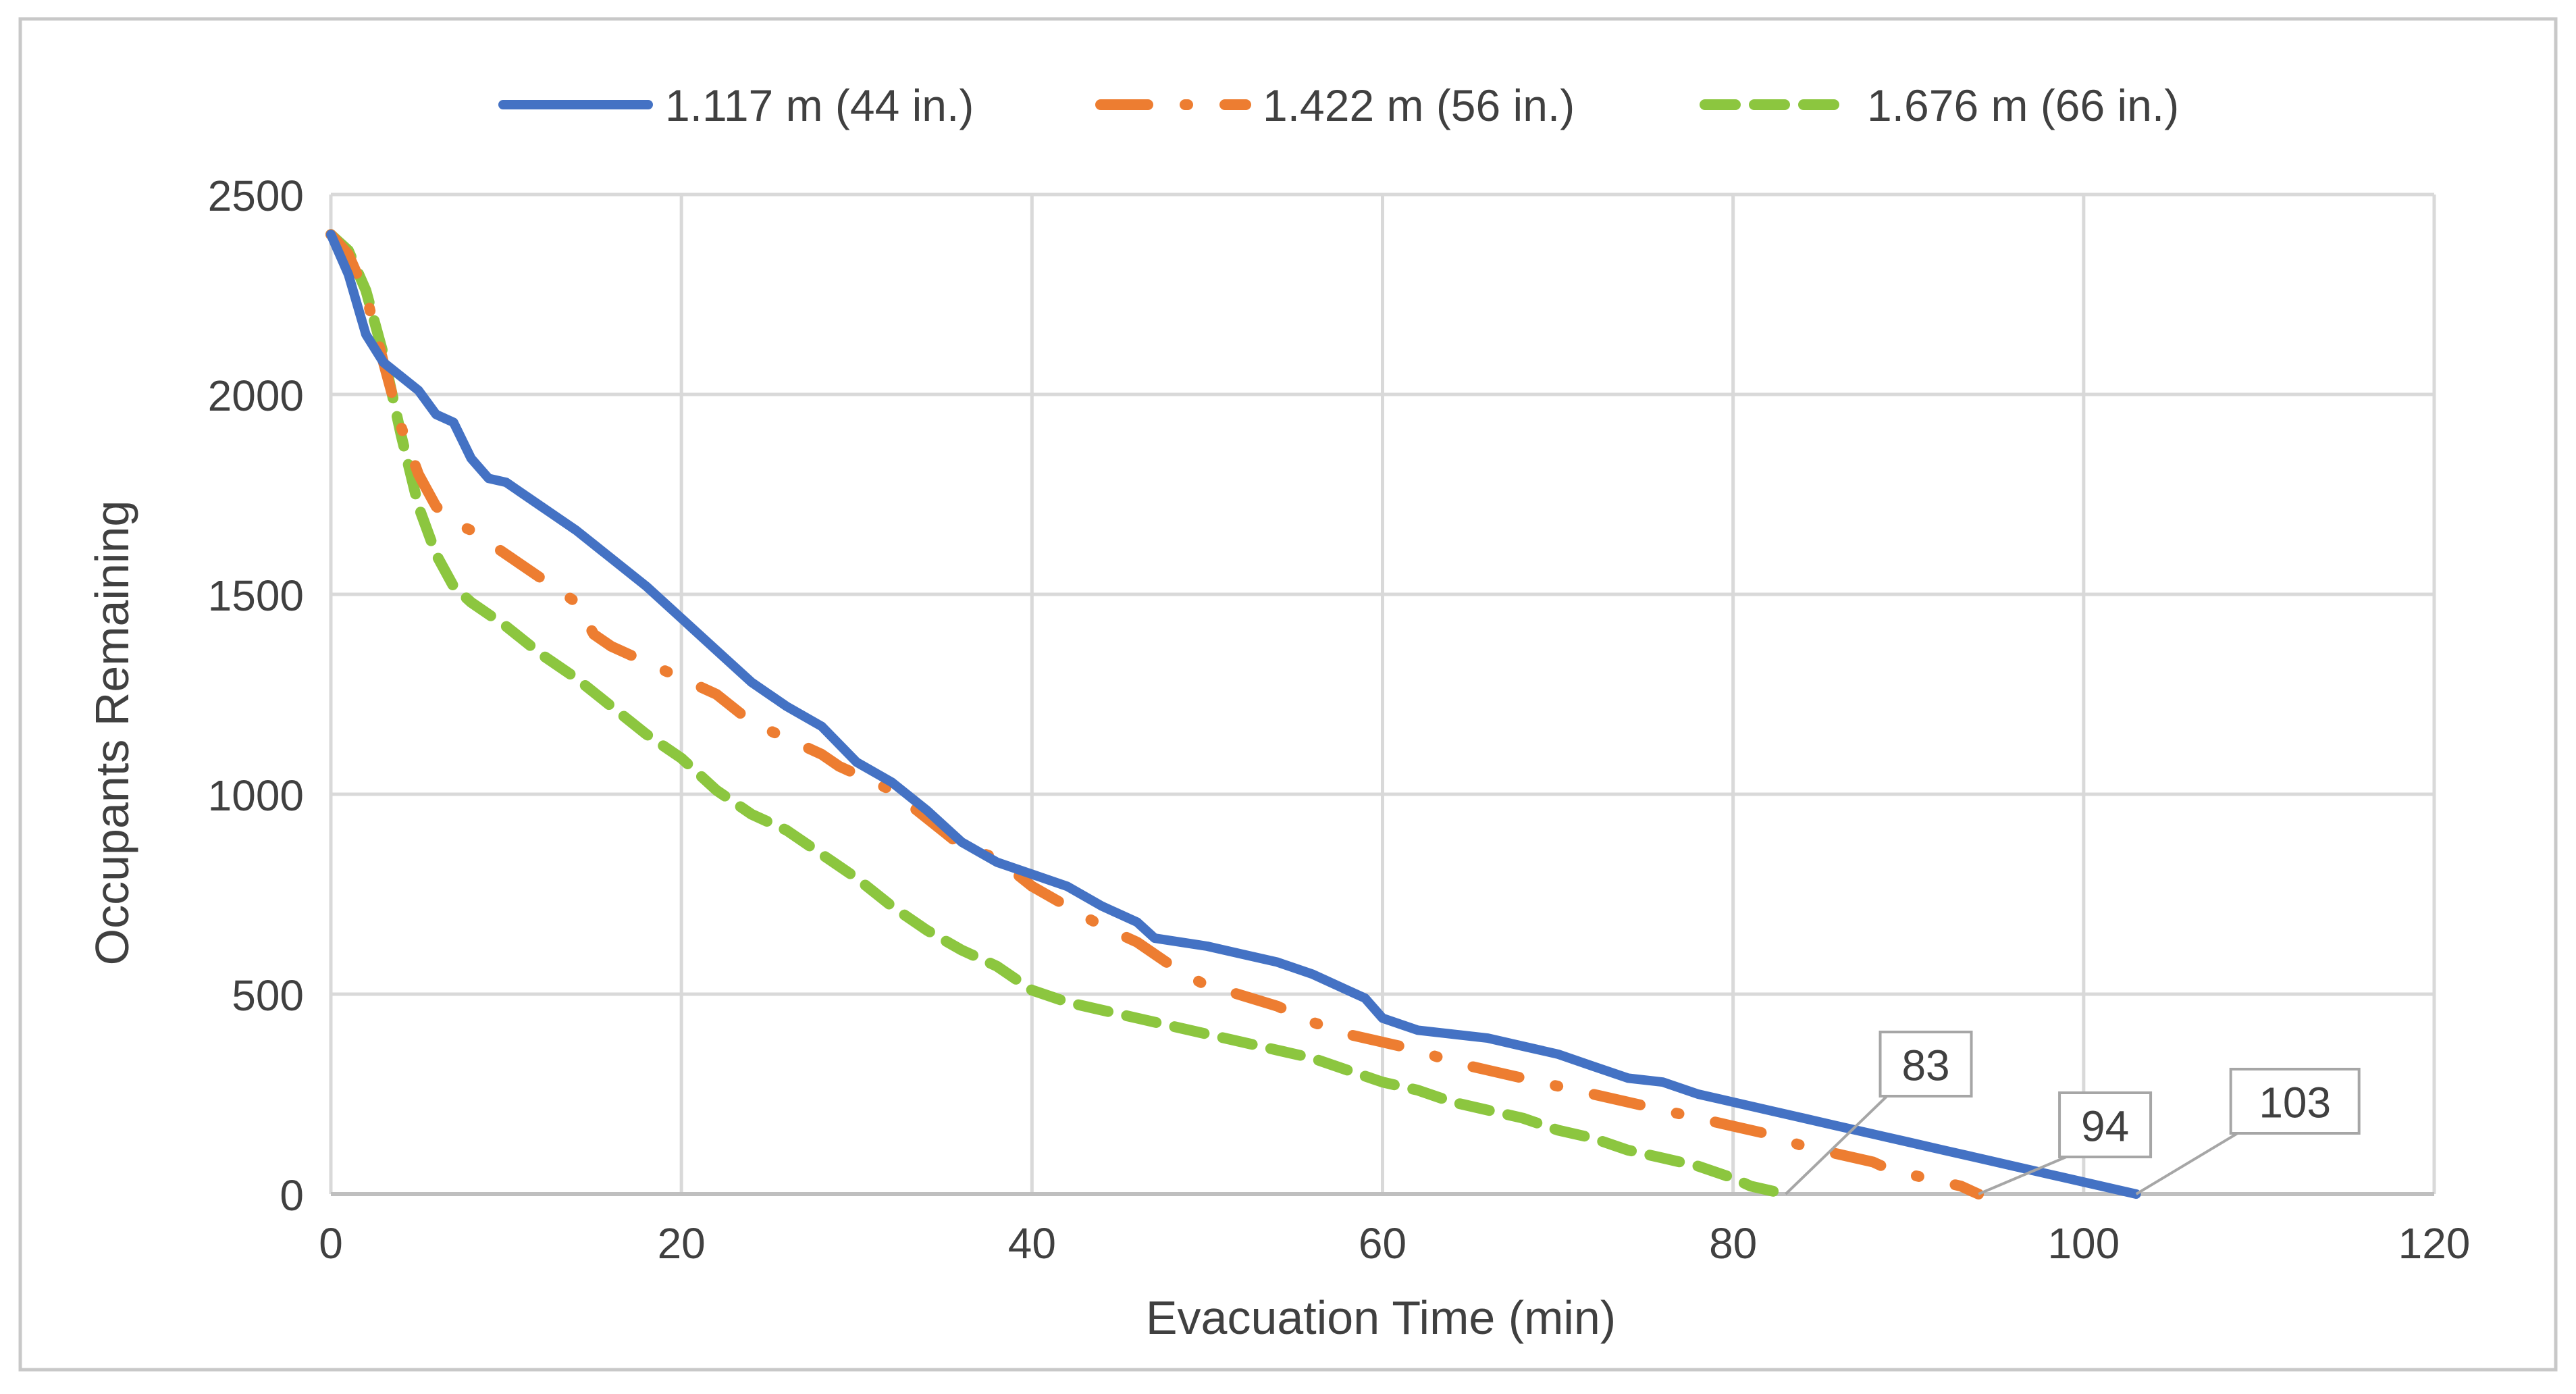 The width and height of the screenshot is (2576, 1394). I want to click on callout-label: 83, so click(1925, 1065).